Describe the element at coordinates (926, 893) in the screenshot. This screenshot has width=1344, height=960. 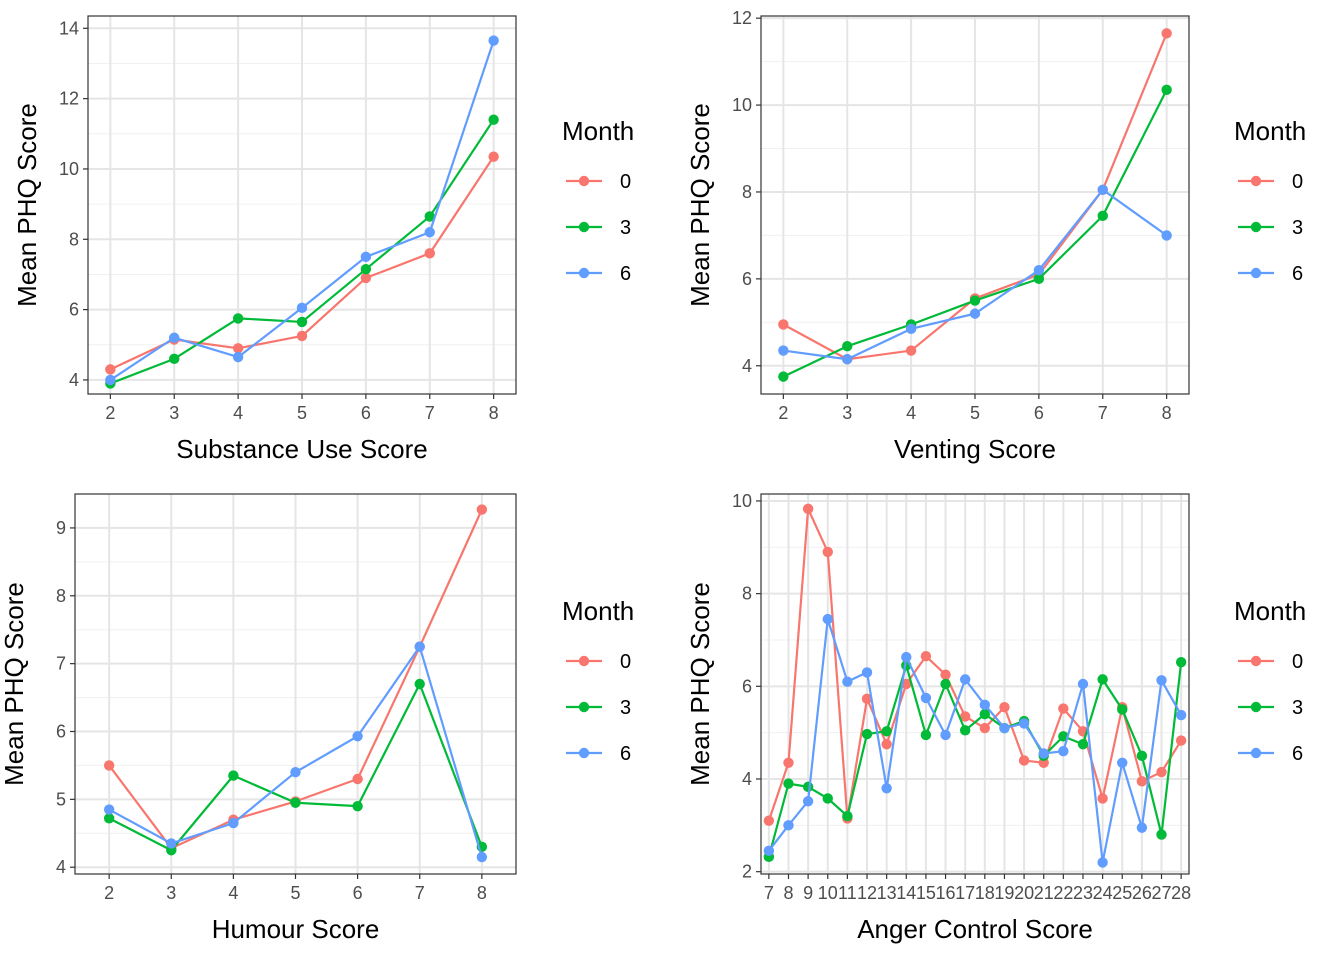
I see `x-tick-label: 15` at that location.